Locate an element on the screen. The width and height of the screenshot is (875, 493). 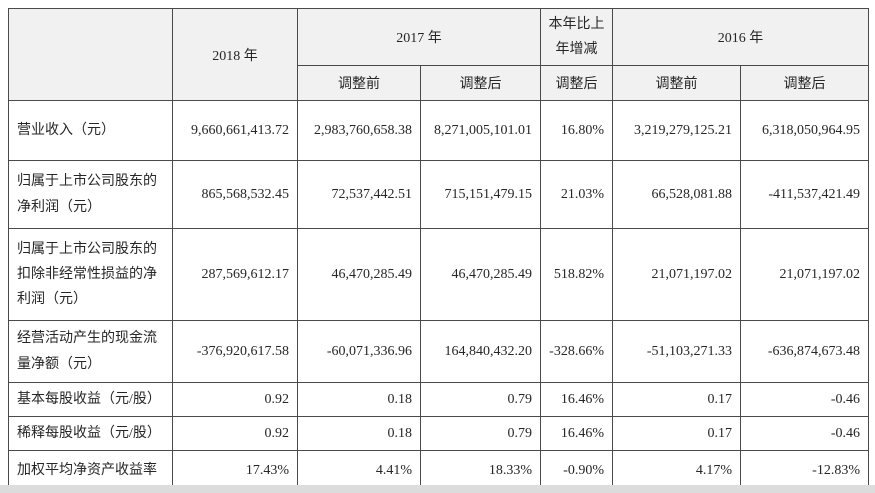
cell-2016-before: 3,219,279,125.21 is located at coordinates (676, 130).